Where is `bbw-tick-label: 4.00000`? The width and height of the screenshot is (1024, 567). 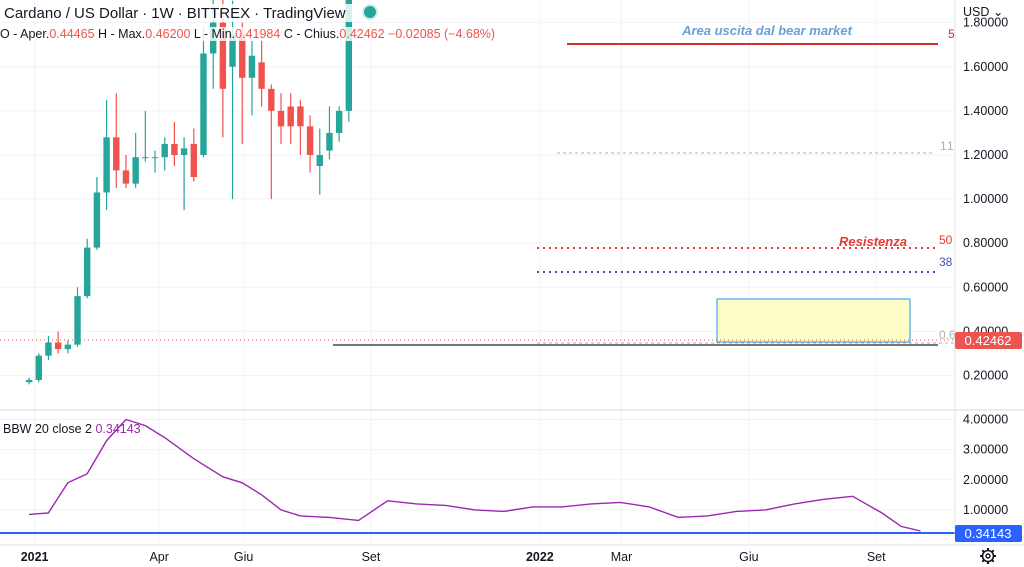 bbw-tick-label: 4.00000 is located at coordinates (985, 420).